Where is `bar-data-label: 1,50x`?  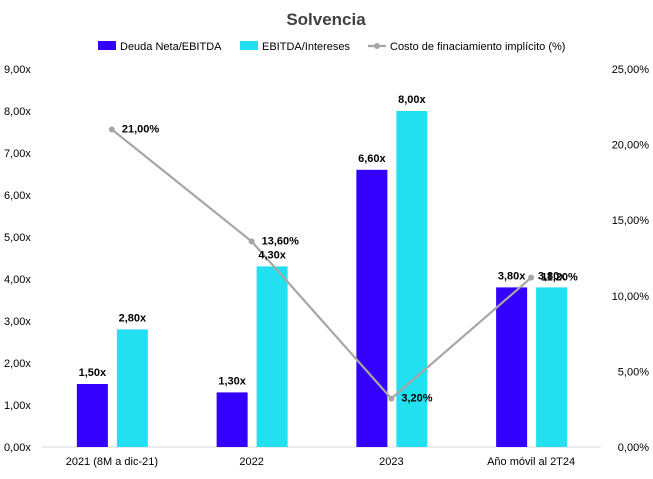
bar-data-label: 1,50x is located at coordinates (93, 373).